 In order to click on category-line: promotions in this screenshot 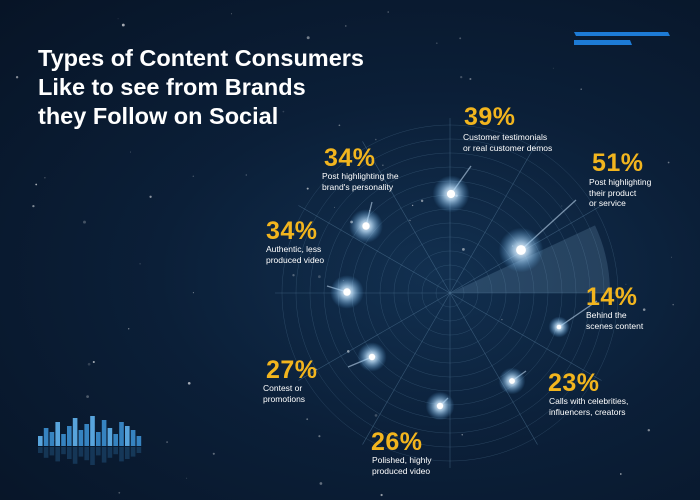, I will do `click(284, 398)`.